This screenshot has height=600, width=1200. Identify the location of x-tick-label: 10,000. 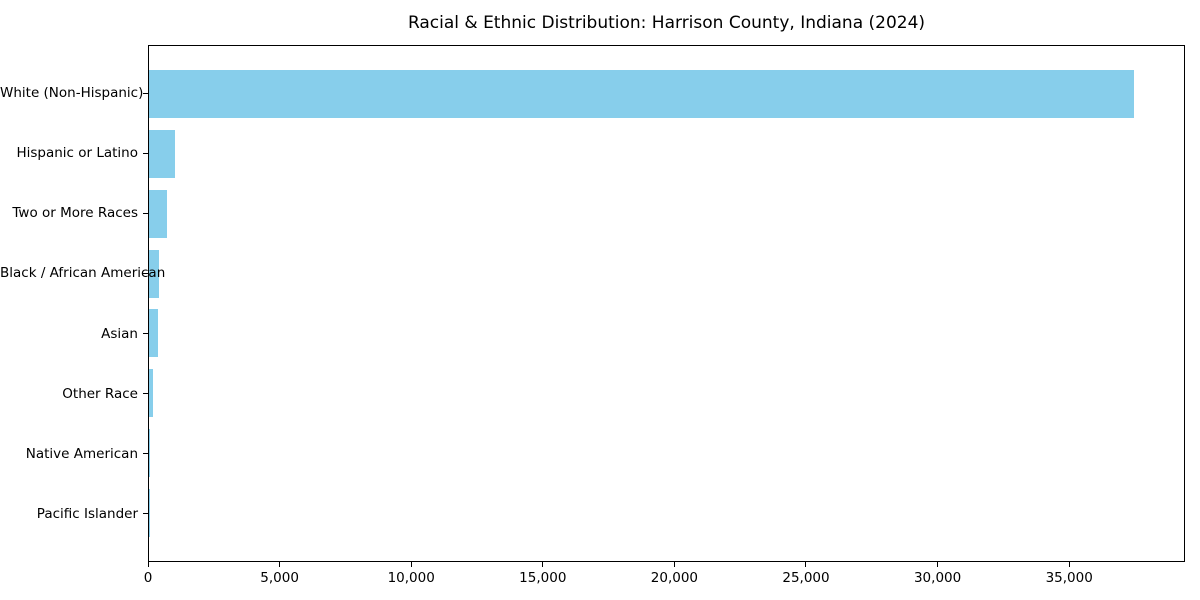
(411, 578).